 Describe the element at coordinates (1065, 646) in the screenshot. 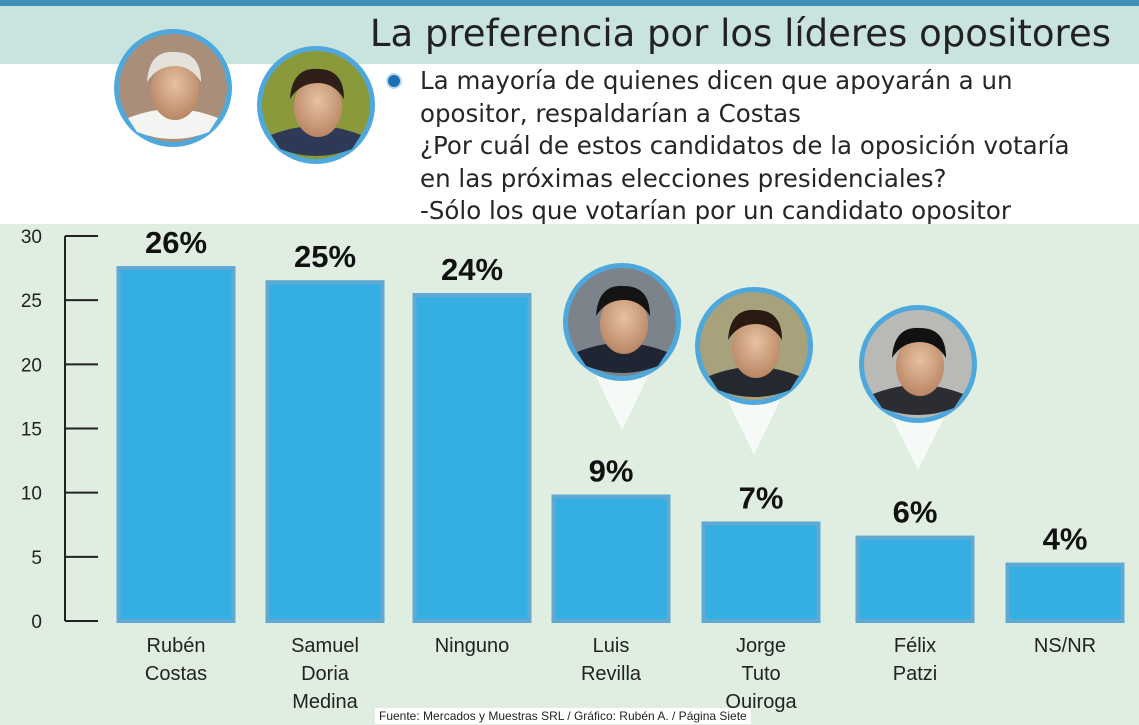

I see `category-label: NS/NR` at that location.